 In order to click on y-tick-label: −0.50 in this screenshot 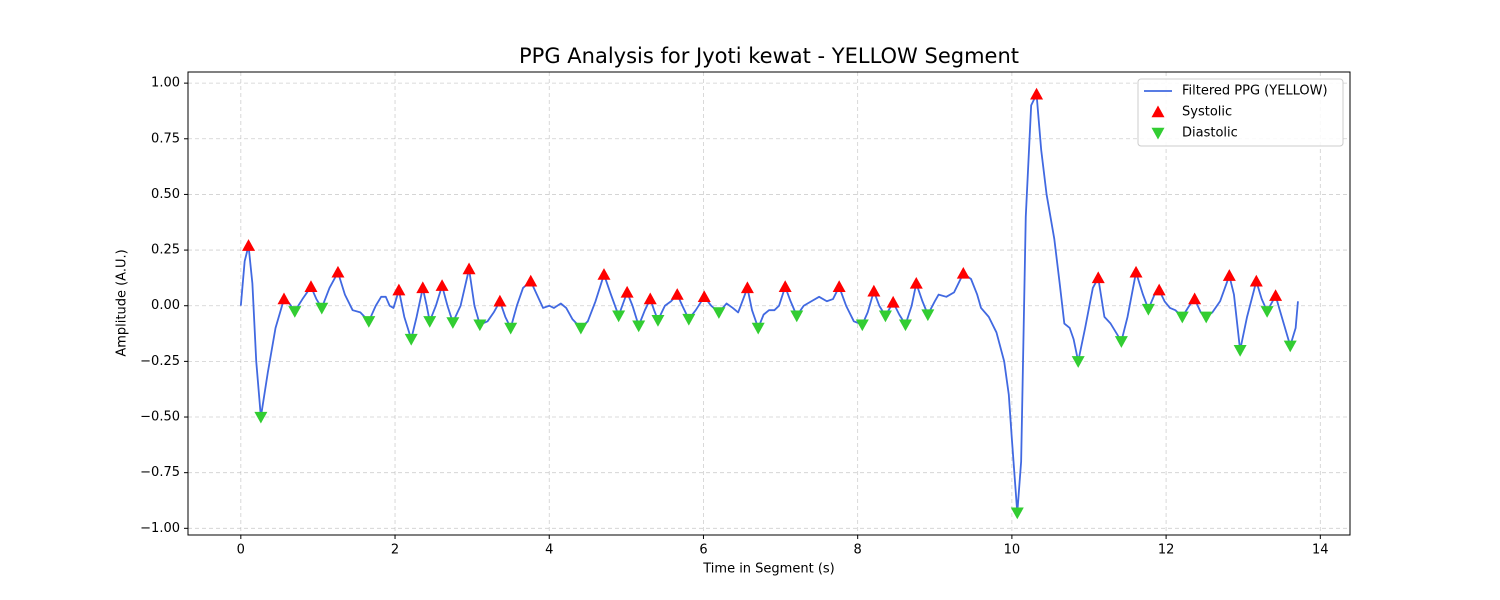, I will do `click(160, 417)`.